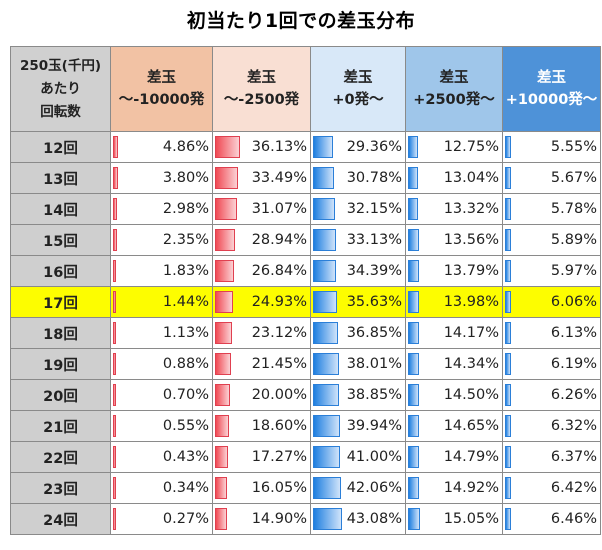 The image size is (602, 550). What do you see at coordinates (279, 519) in the screenshot?
I see `value-text: 14.90%` at bounding box center [279, 519].